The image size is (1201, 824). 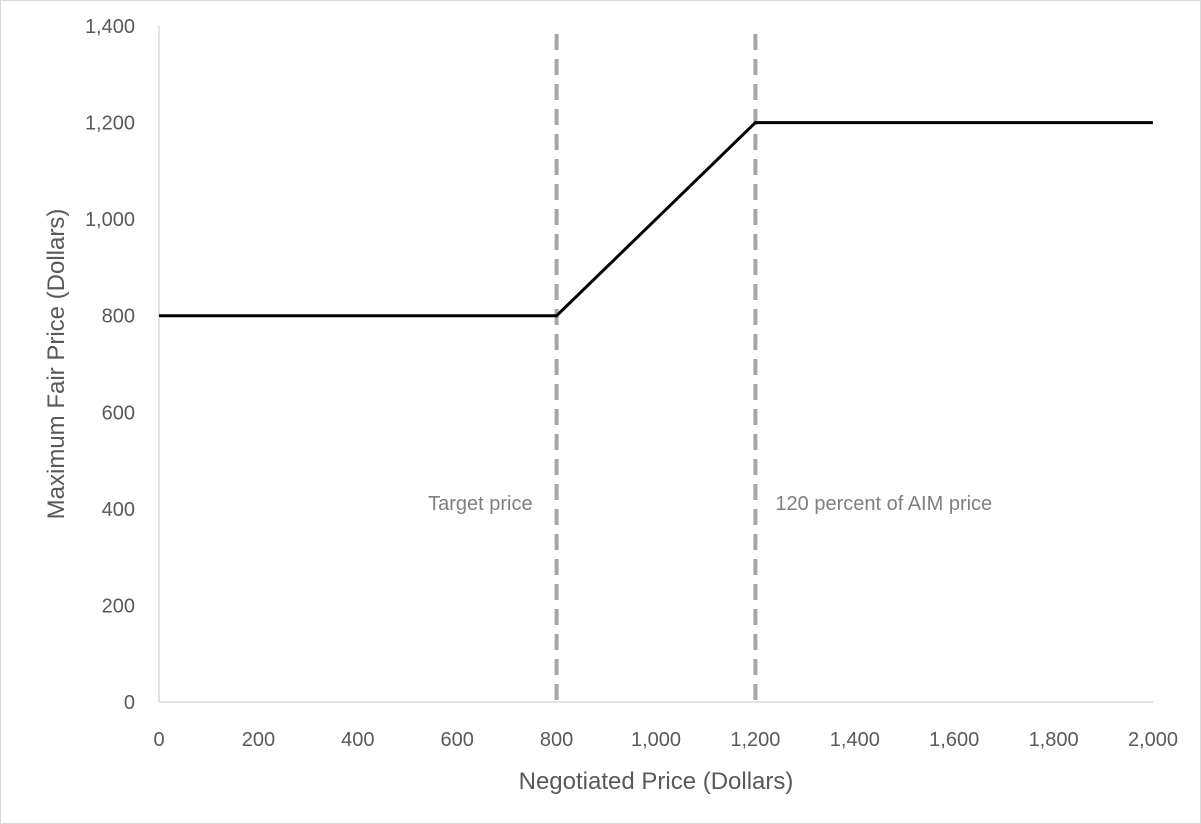 What do you see at coordinates (855, 740) in the screenshot?
I see `x-tick-label: 1,400` at bounding box center [855, 740].